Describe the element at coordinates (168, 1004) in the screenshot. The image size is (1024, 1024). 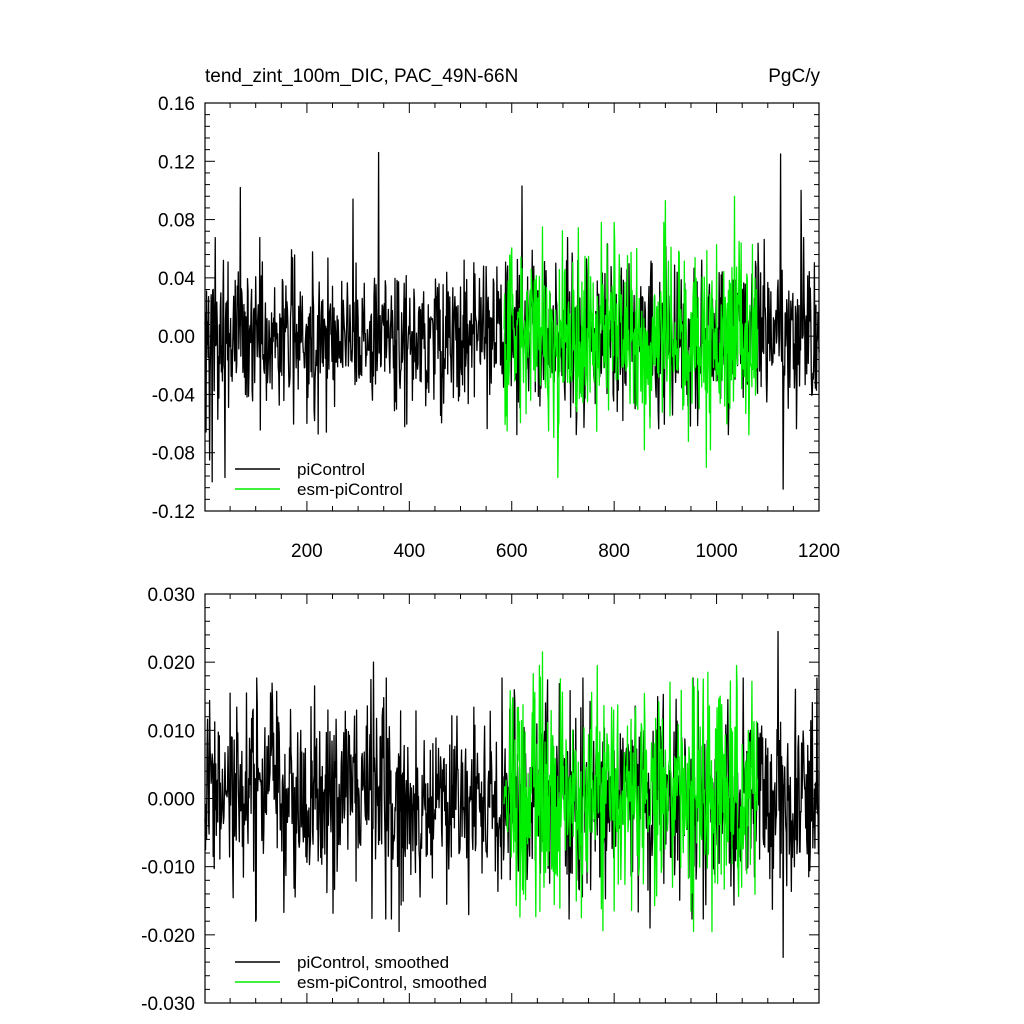
I see `y-tick-label: -0.030` at that location.